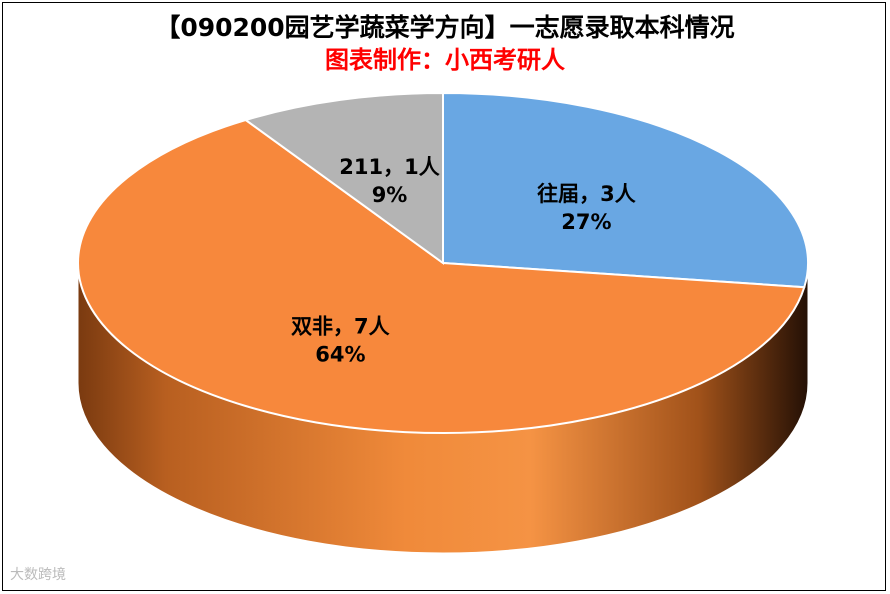 This screenshot has height=594, width=890. Describe the element at coordinates (586, 222) in the screenshot. I see `slice-percent-0: 27%` at that location.